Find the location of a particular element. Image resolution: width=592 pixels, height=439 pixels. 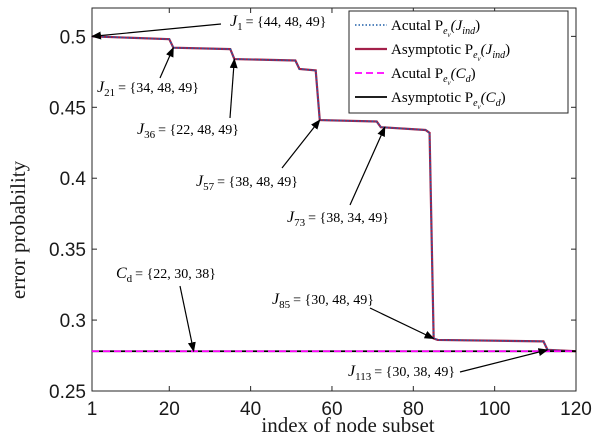

y-axis-label: error probability is located at coordinates (18, 229).